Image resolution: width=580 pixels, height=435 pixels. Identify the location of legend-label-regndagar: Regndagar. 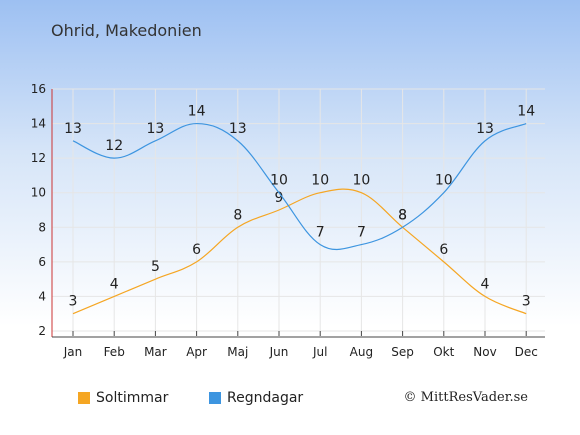
(265, 398).